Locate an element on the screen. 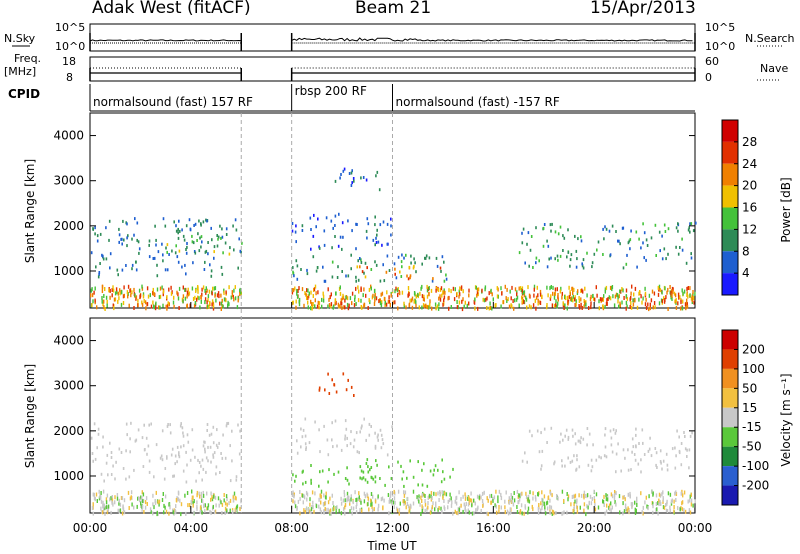 The image size is (800, 554). y-tick-label: 4000 is located at coordinates (68, 341).